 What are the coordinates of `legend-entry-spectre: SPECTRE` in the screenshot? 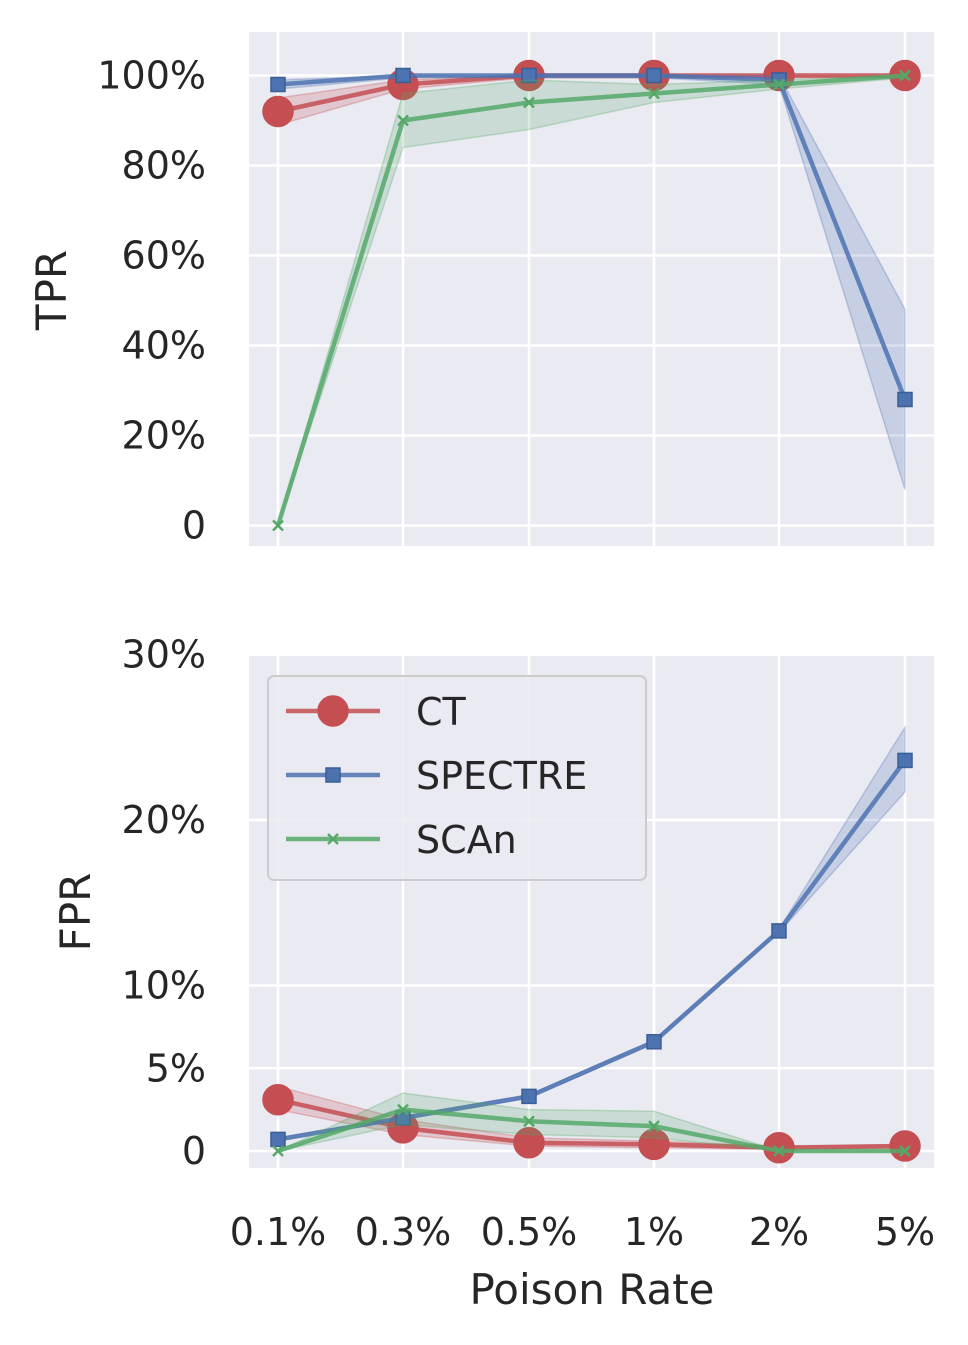 It's located at (436, 776).